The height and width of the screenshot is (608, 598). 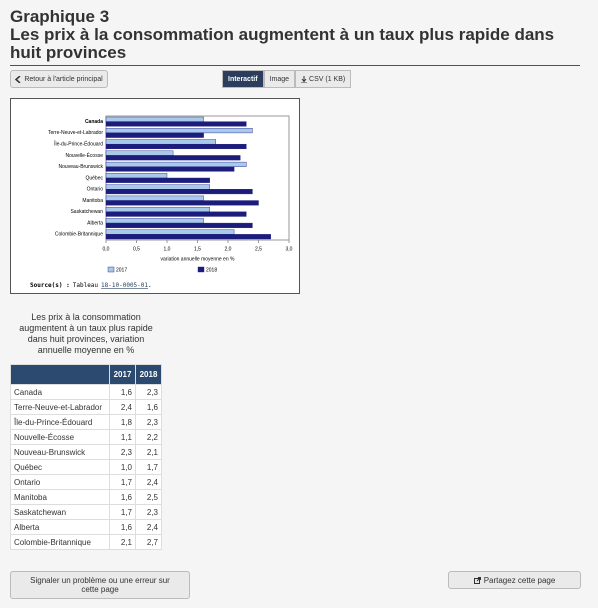 What do you see at coordinates (211, 270) in the screenshot?
I see `legend-label: 2018` at bounding box center [211, 270].